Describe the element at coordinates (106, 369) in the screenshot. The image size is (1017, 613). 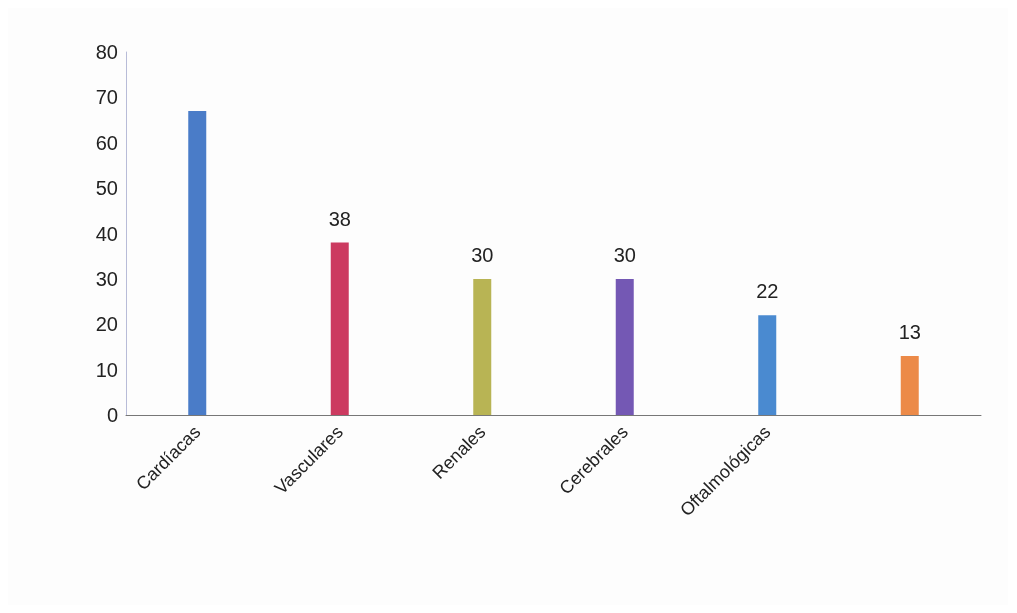
I see `y-tick-label: 10` at that location.